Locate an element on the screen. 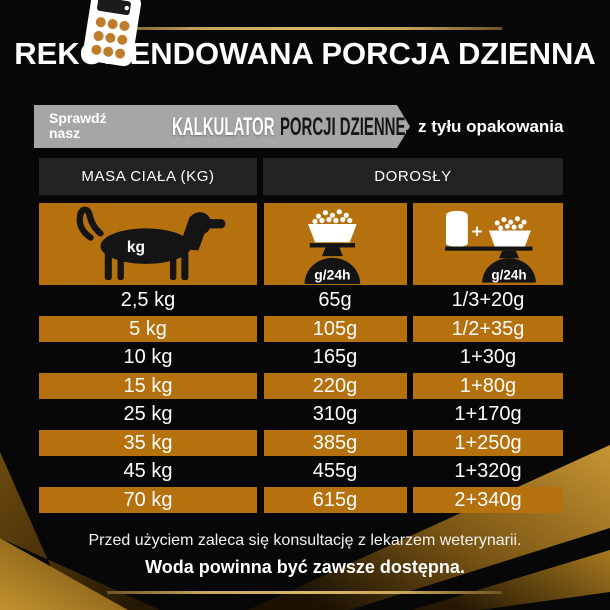  mix-portion-cell: 1/3+20g is located at coordinates (488, 300).